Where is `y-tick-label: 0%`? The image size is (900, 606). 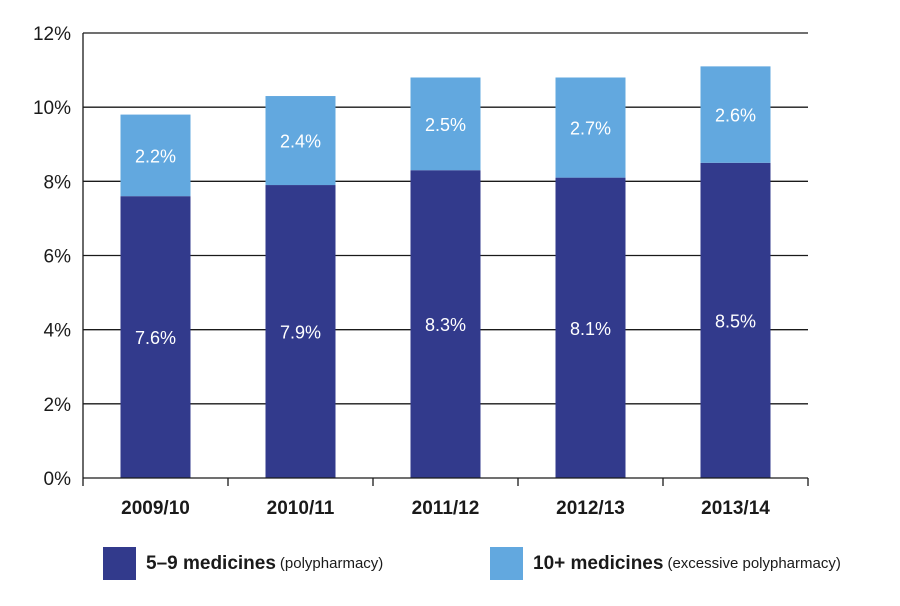 y-tick-label: 0% is located at coordinates (58, 479).